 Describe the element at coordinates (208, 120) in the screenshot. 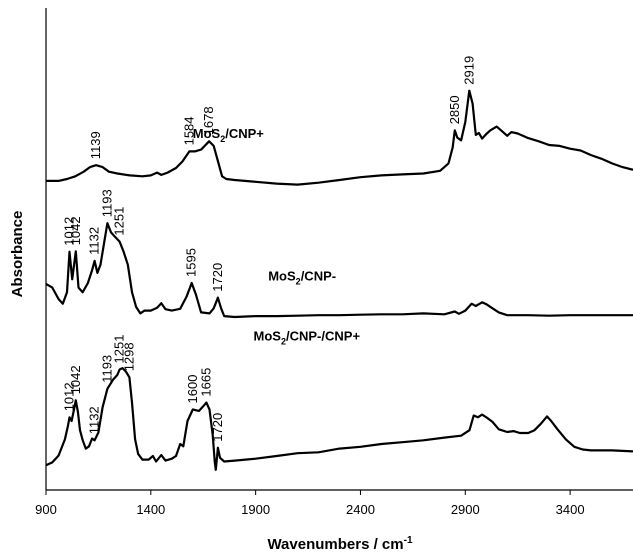

I see `peak-label: 1678` at that location.